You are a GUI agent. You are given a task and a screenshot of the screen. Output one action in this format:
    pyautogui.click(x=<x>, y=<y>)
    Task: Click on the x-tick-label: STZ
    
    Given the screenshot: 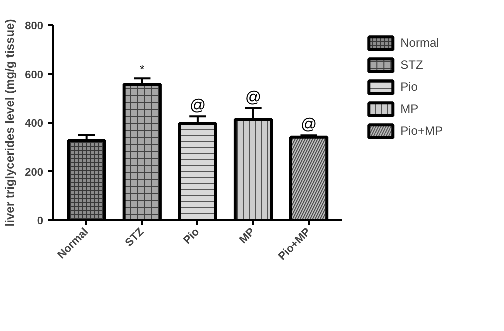 What is the action you would take?
    pyautogui.click(x=135, y=238)
    